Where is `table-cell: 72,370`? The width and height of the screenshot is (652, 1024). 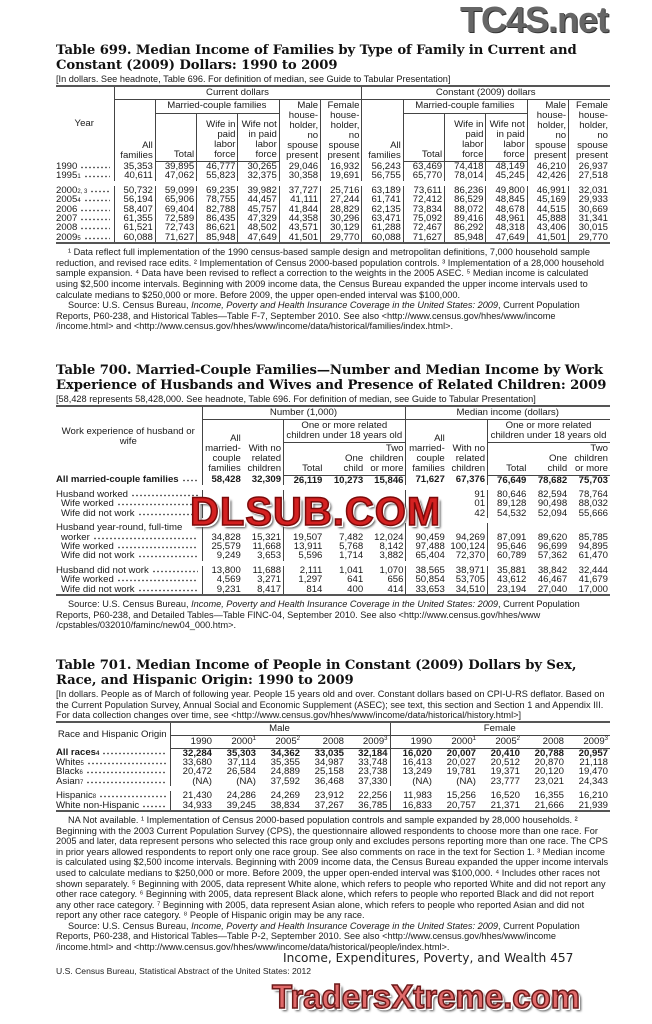
table-cell: 72,370 is located at coordinates (470, 556).